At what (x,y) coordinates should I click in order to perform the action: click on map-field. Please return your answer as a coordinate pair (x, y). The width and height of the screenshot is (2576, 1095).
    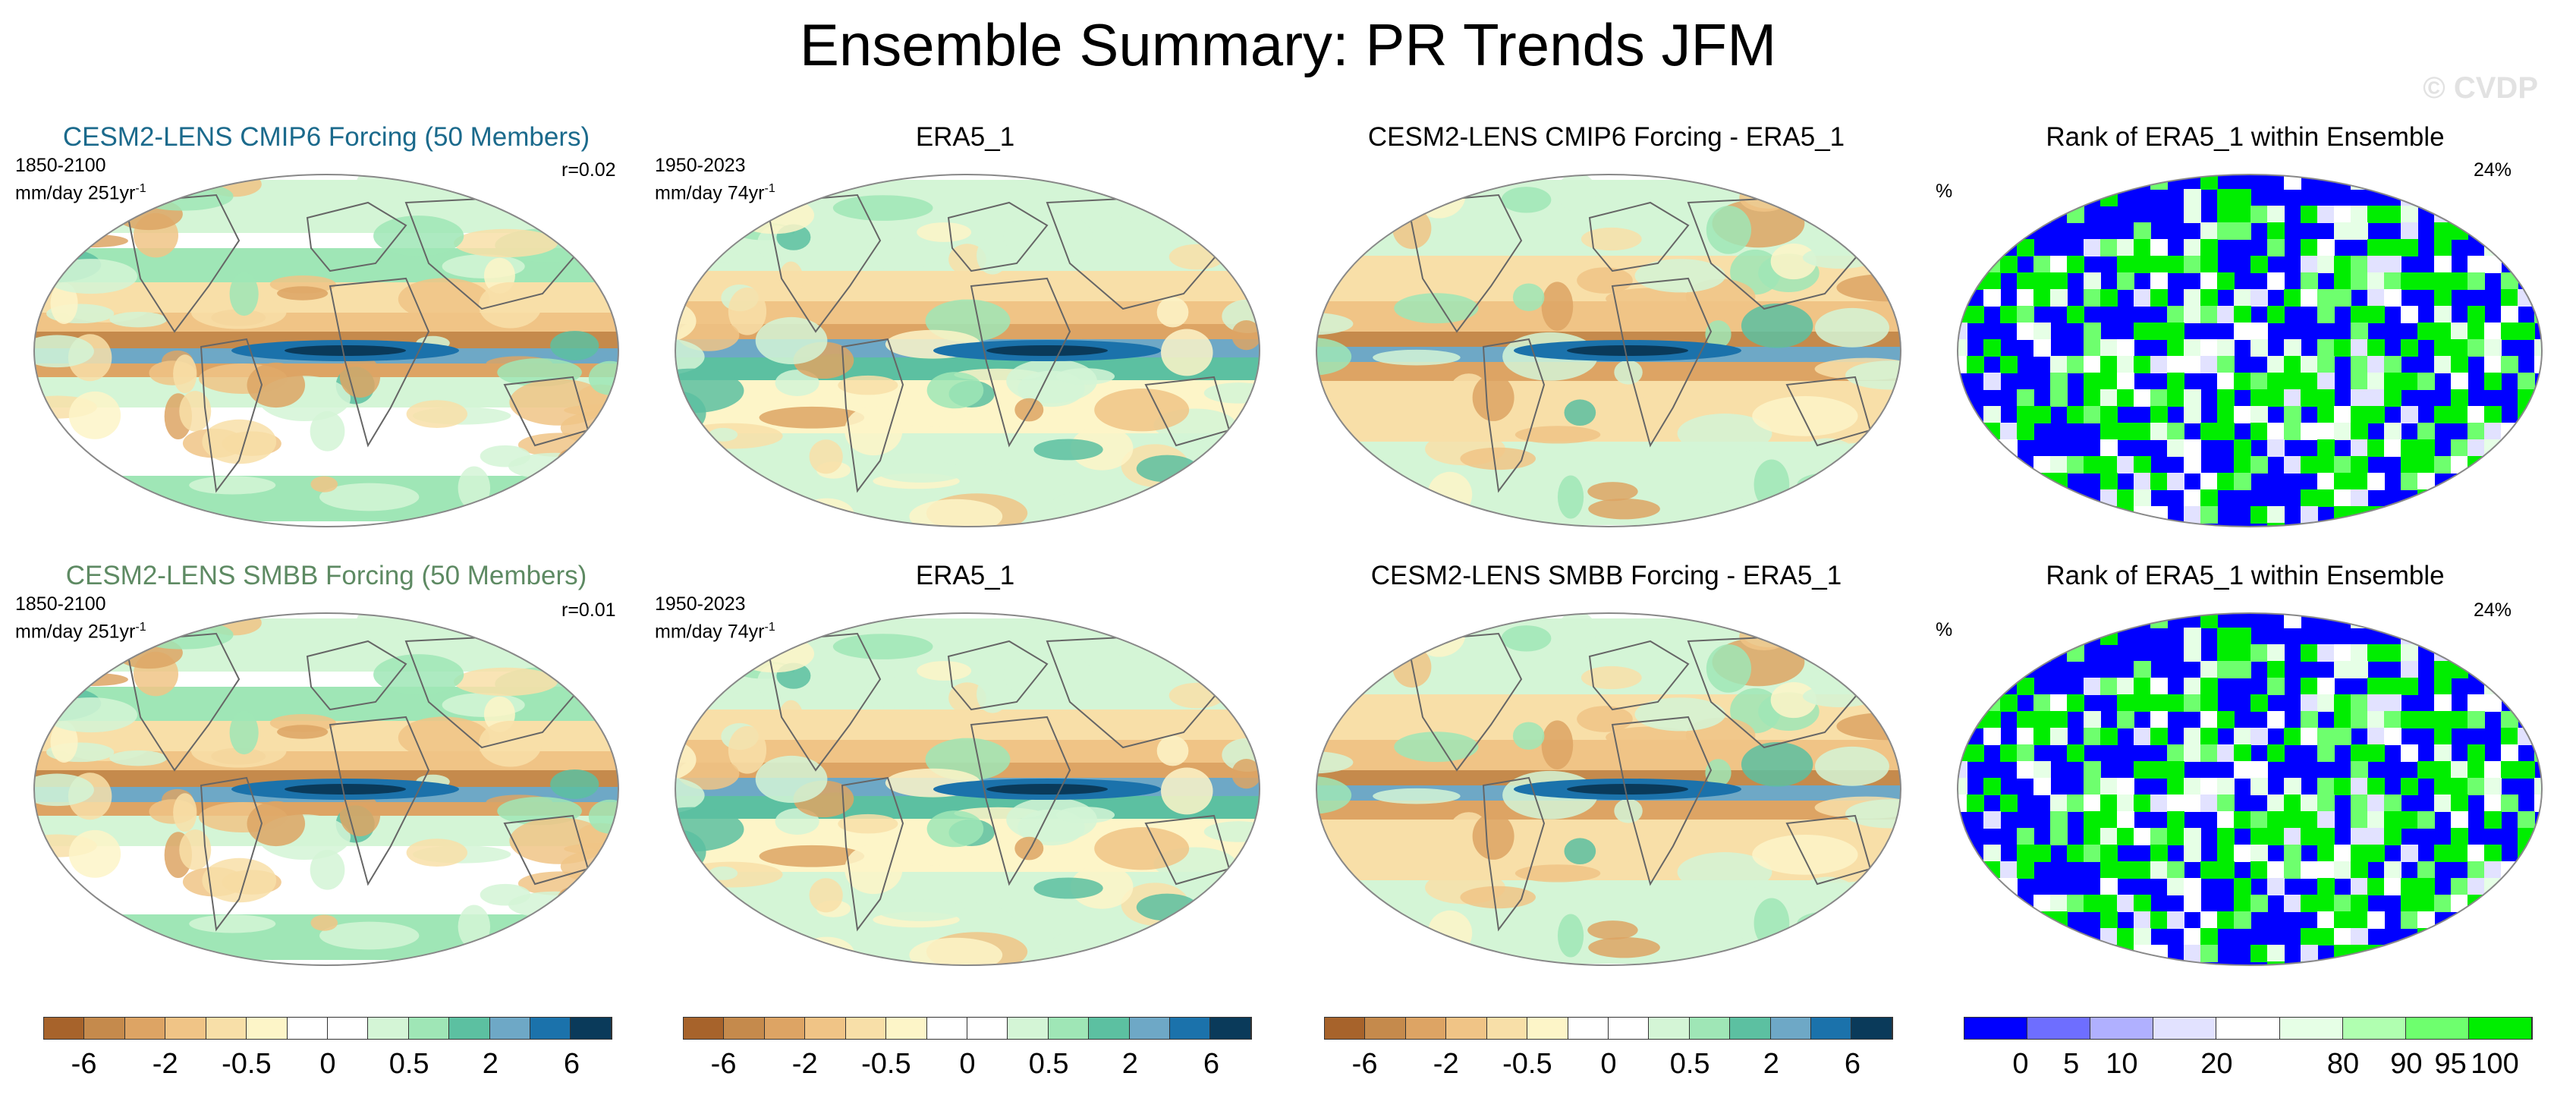
    Looking at the image, I should click on (967, 789).